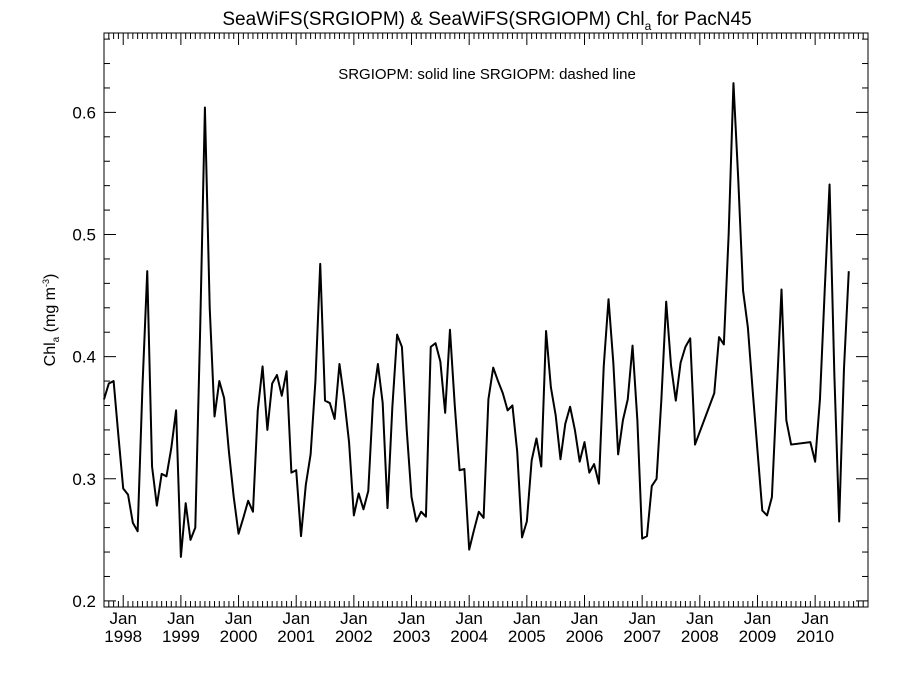 This screenshot has width=900, height=675. Describe the element at coordinates (239, 636) in the screenshot. I see `x-tick-year-label: 2000` at that location.